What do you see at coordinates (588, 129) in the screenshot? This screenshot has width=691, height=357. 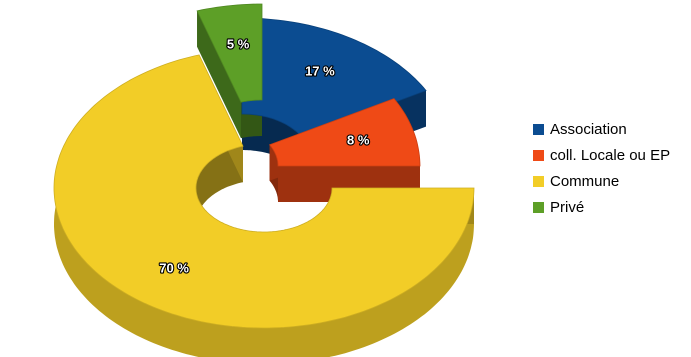 I see `legend-label-association: Association` at bounding box center [588, 129].